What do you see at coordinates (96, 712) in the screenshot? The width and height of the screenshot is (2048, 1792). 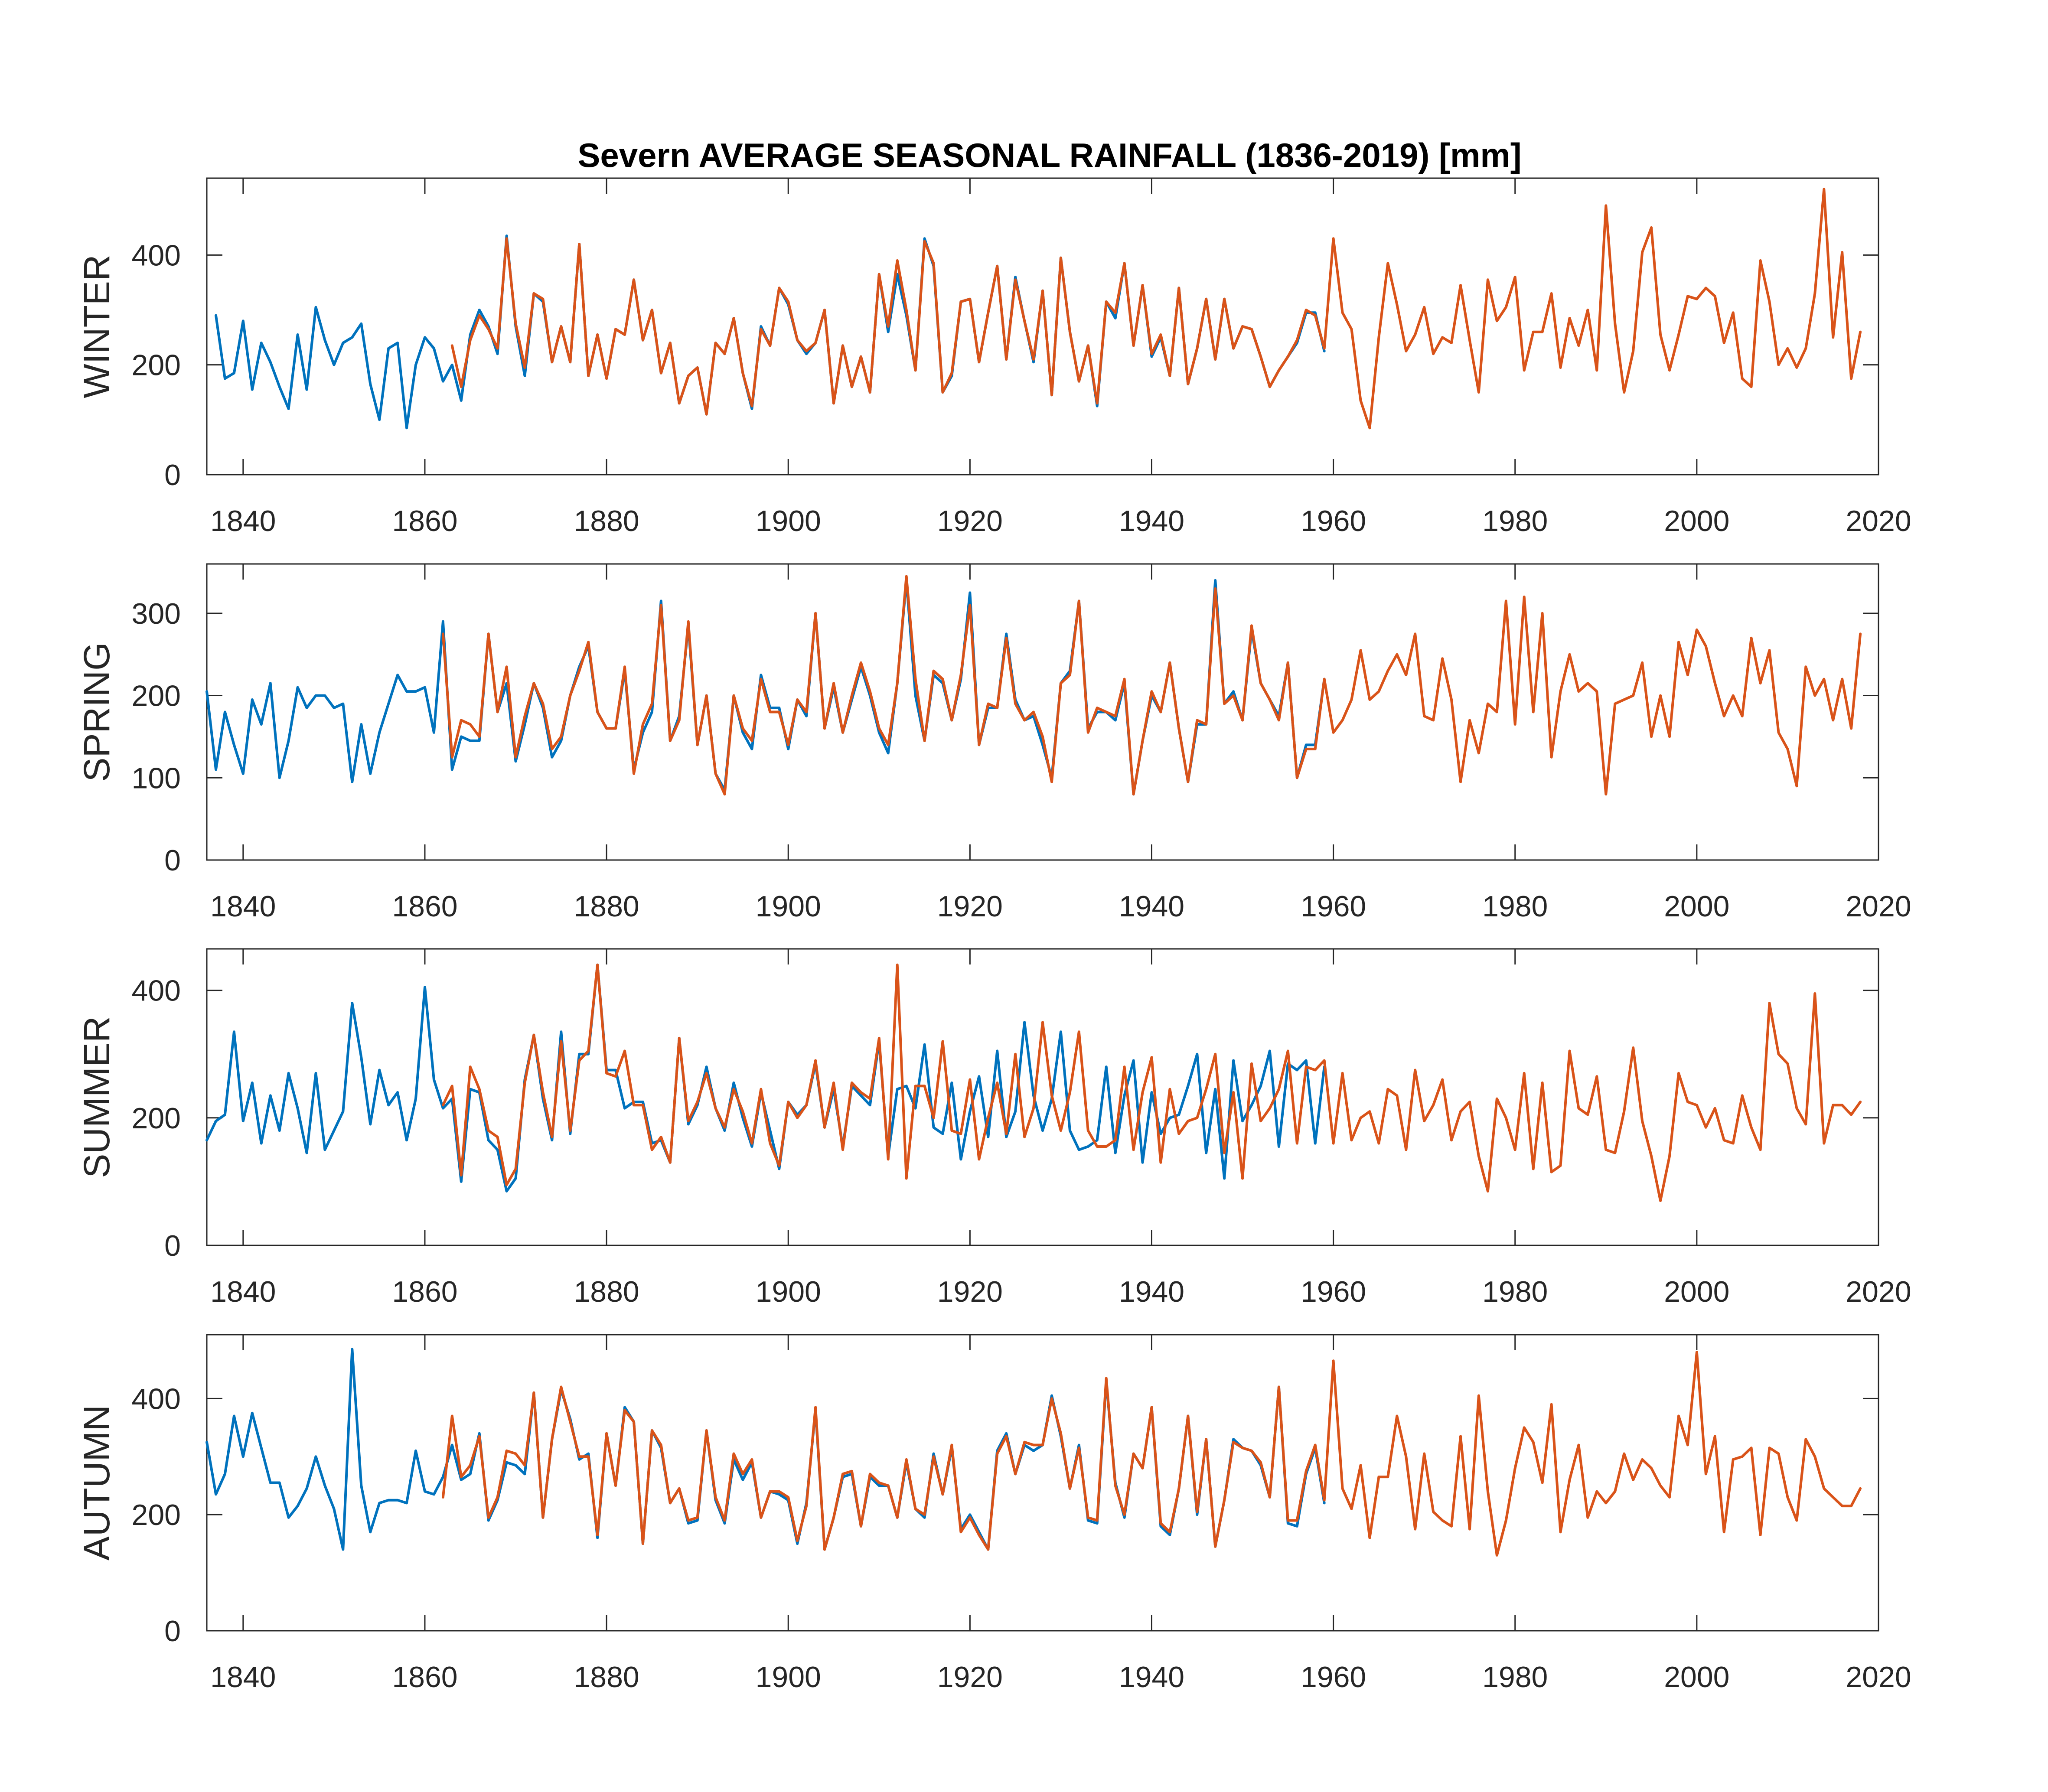 I see `y-axis-label-spring: SPRING` at bounding box center [96, 712].